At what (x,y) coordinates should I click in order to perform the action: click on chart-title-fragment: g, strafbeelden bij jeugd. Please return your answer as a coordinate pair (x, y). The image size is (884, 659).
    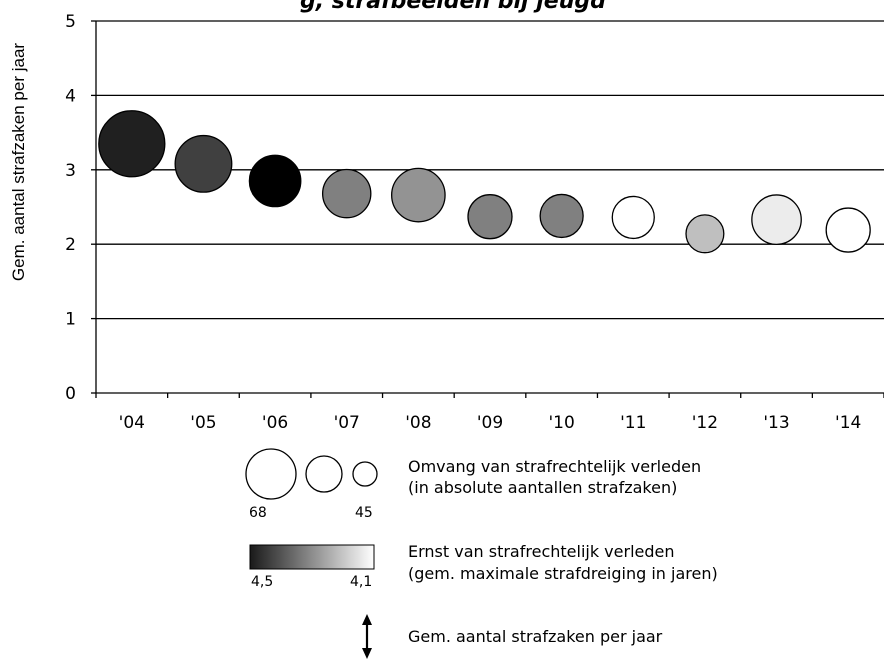
    Looking at the image, I should click on (453, 7).